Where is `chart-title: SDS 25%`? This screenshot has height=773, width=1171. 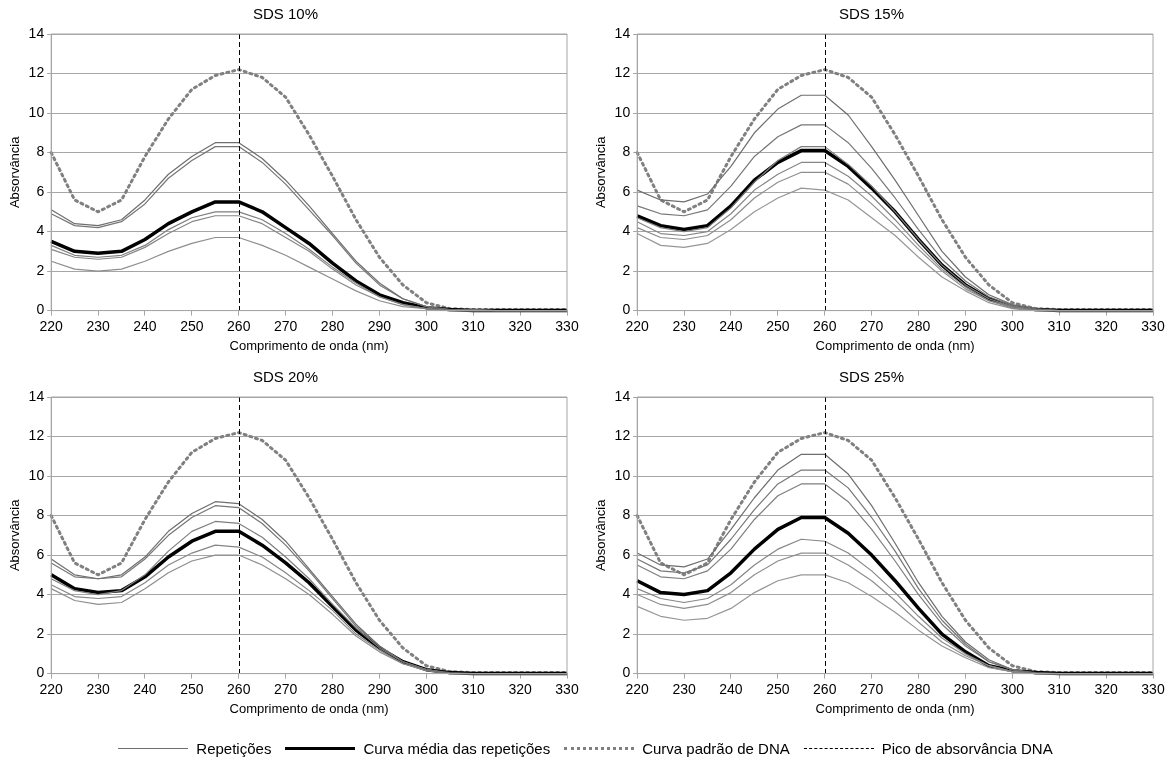
chart-title: SDS 25% is located at coordinates (871, 377).